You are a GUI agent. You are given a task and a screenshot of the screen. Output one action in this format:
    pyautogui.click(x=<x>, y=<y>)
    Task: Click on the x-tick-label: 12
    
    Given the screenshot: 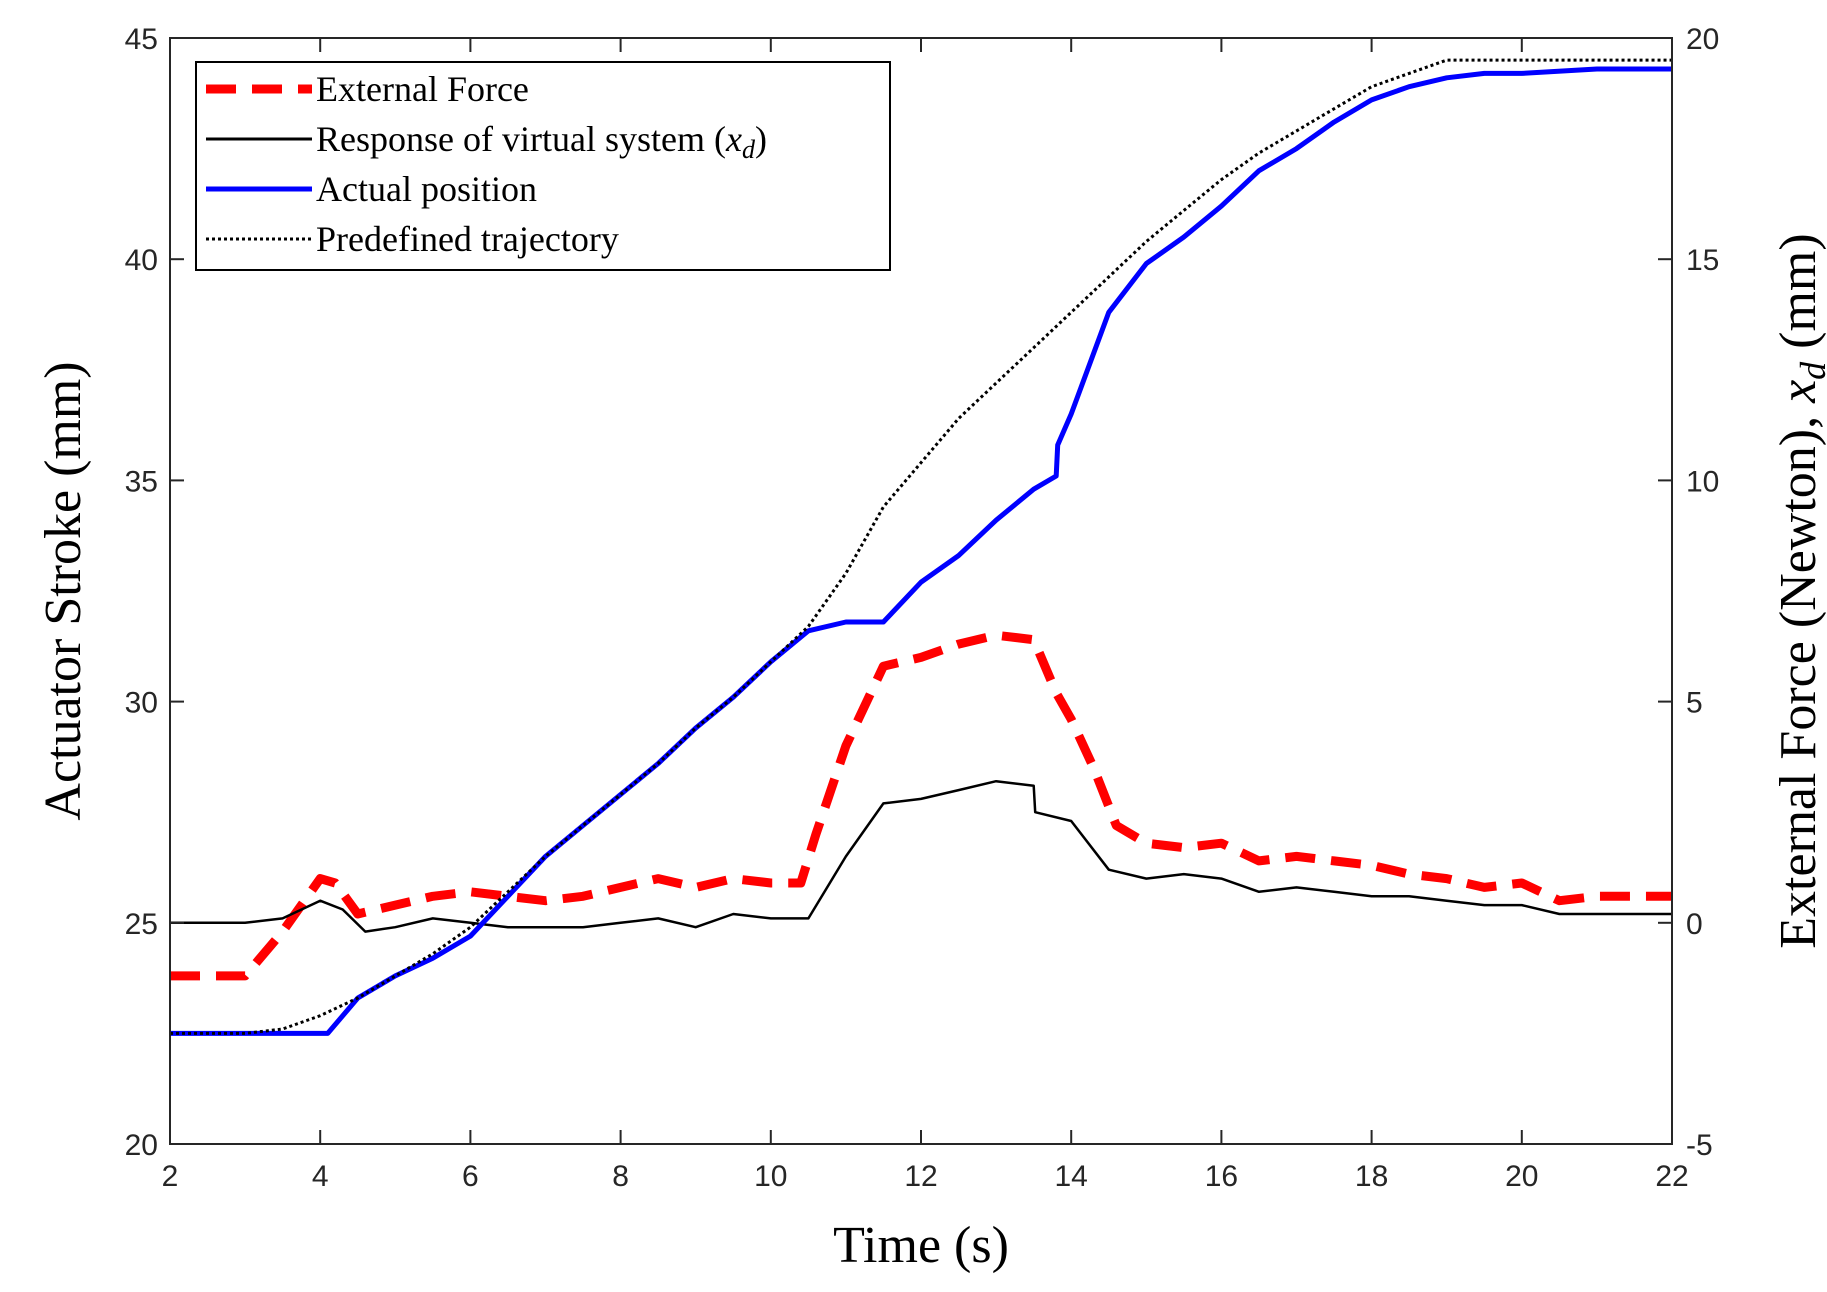 What is the action you would take?
    pyautogui.click(x=920, y=1176)
    